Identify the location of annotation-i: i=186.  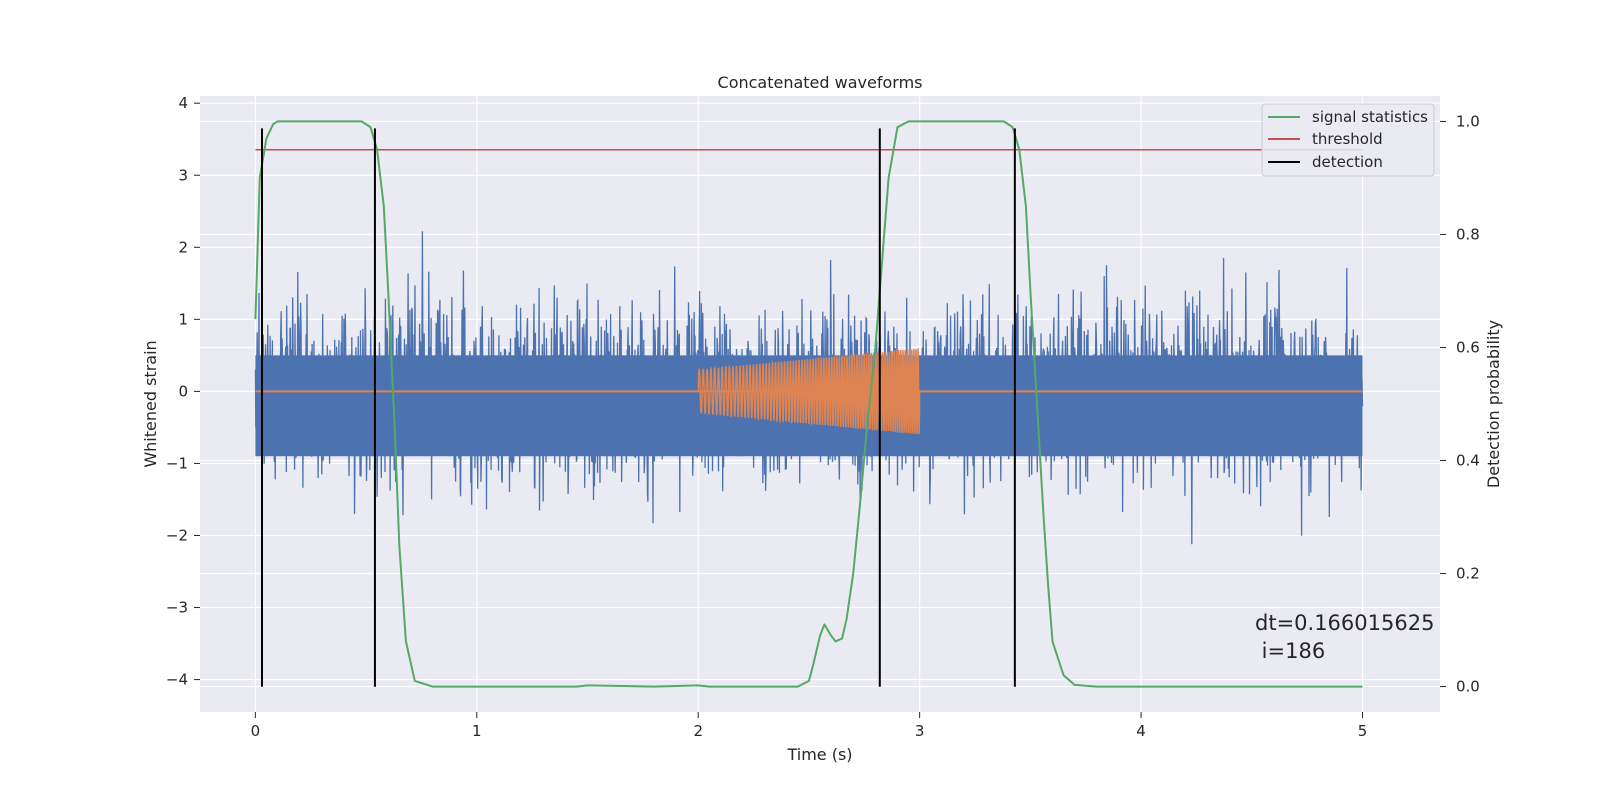
(1290, 651).